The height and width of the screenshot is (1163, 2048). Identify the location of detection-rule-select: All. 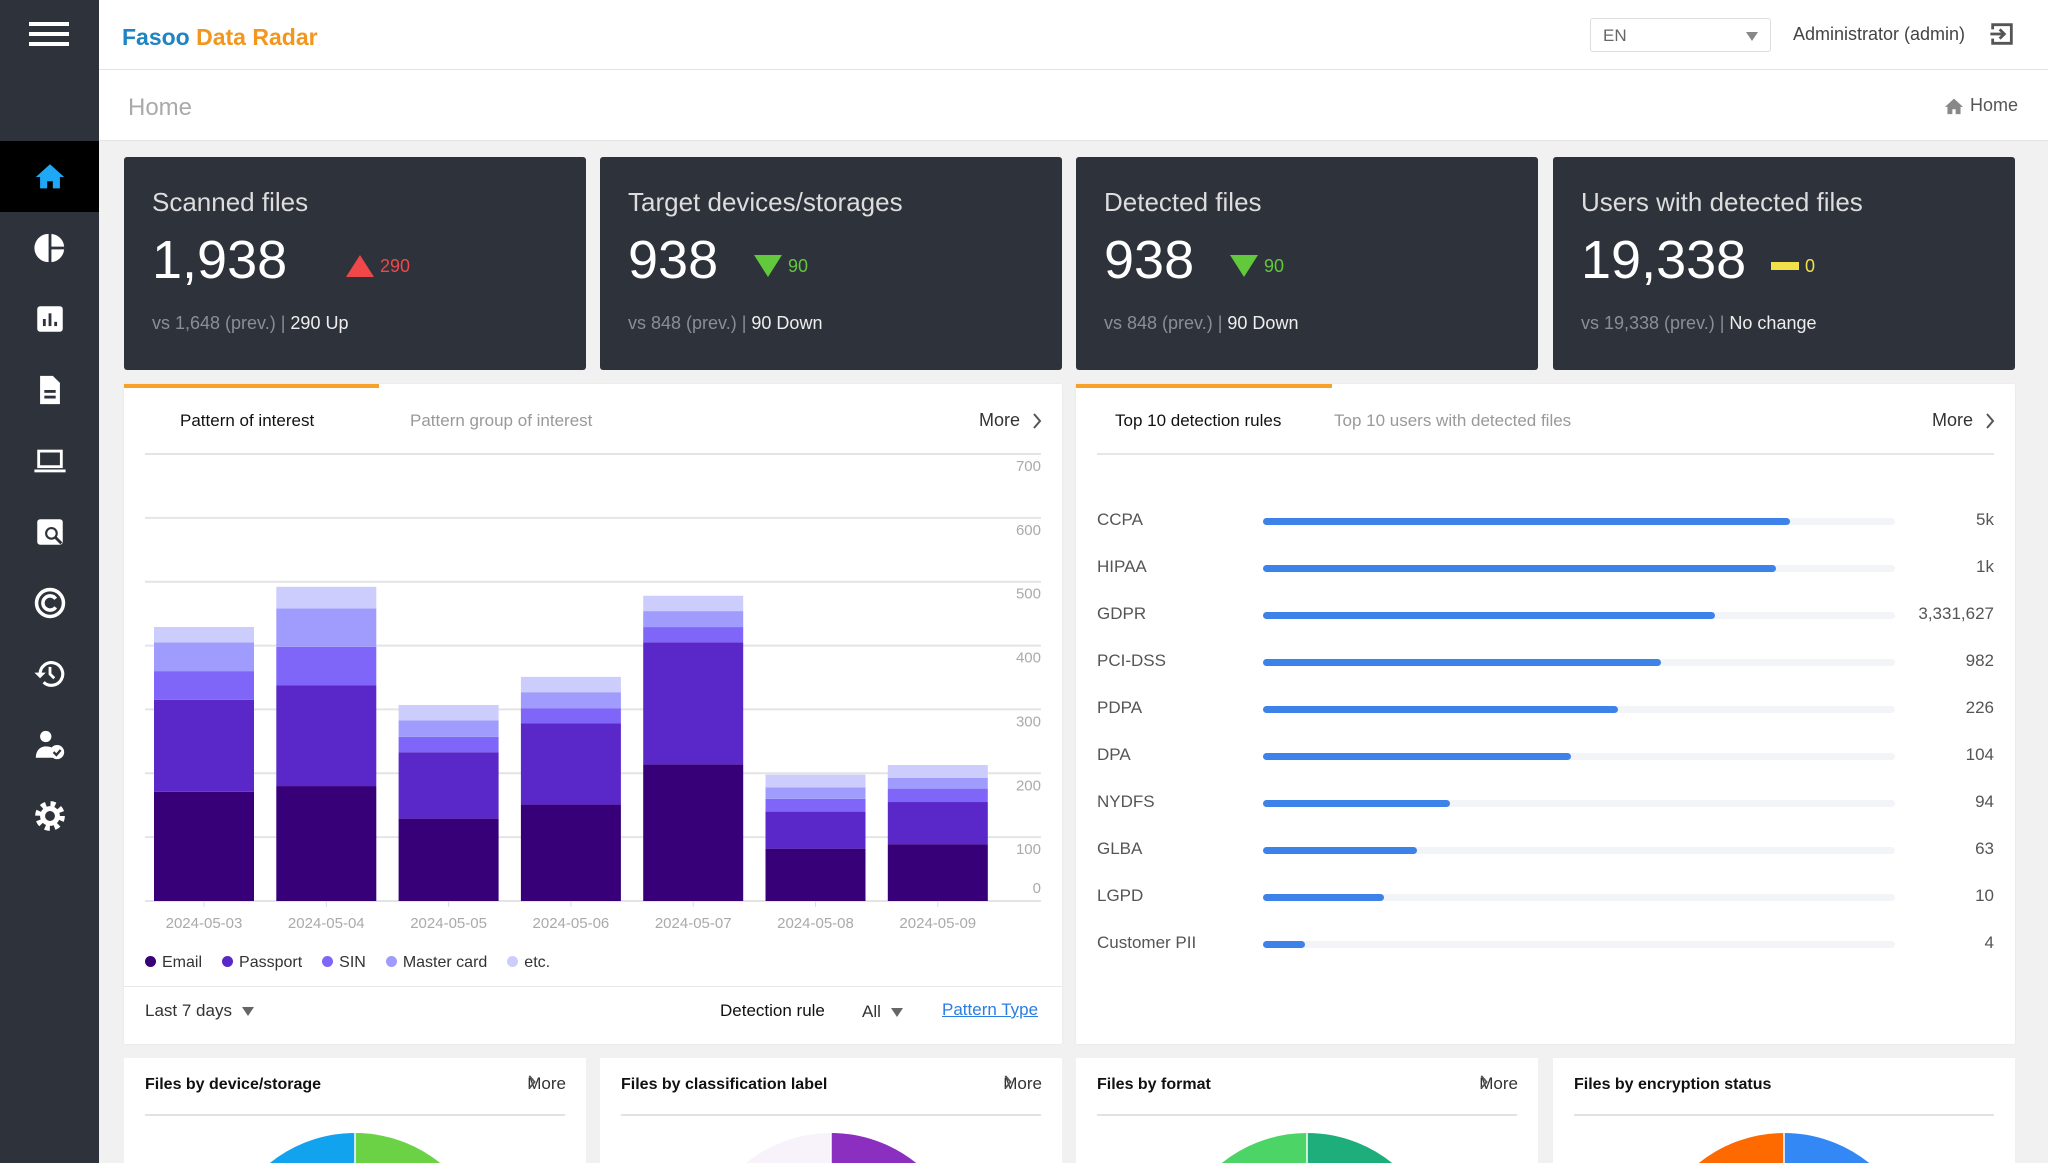
(882, 1012).